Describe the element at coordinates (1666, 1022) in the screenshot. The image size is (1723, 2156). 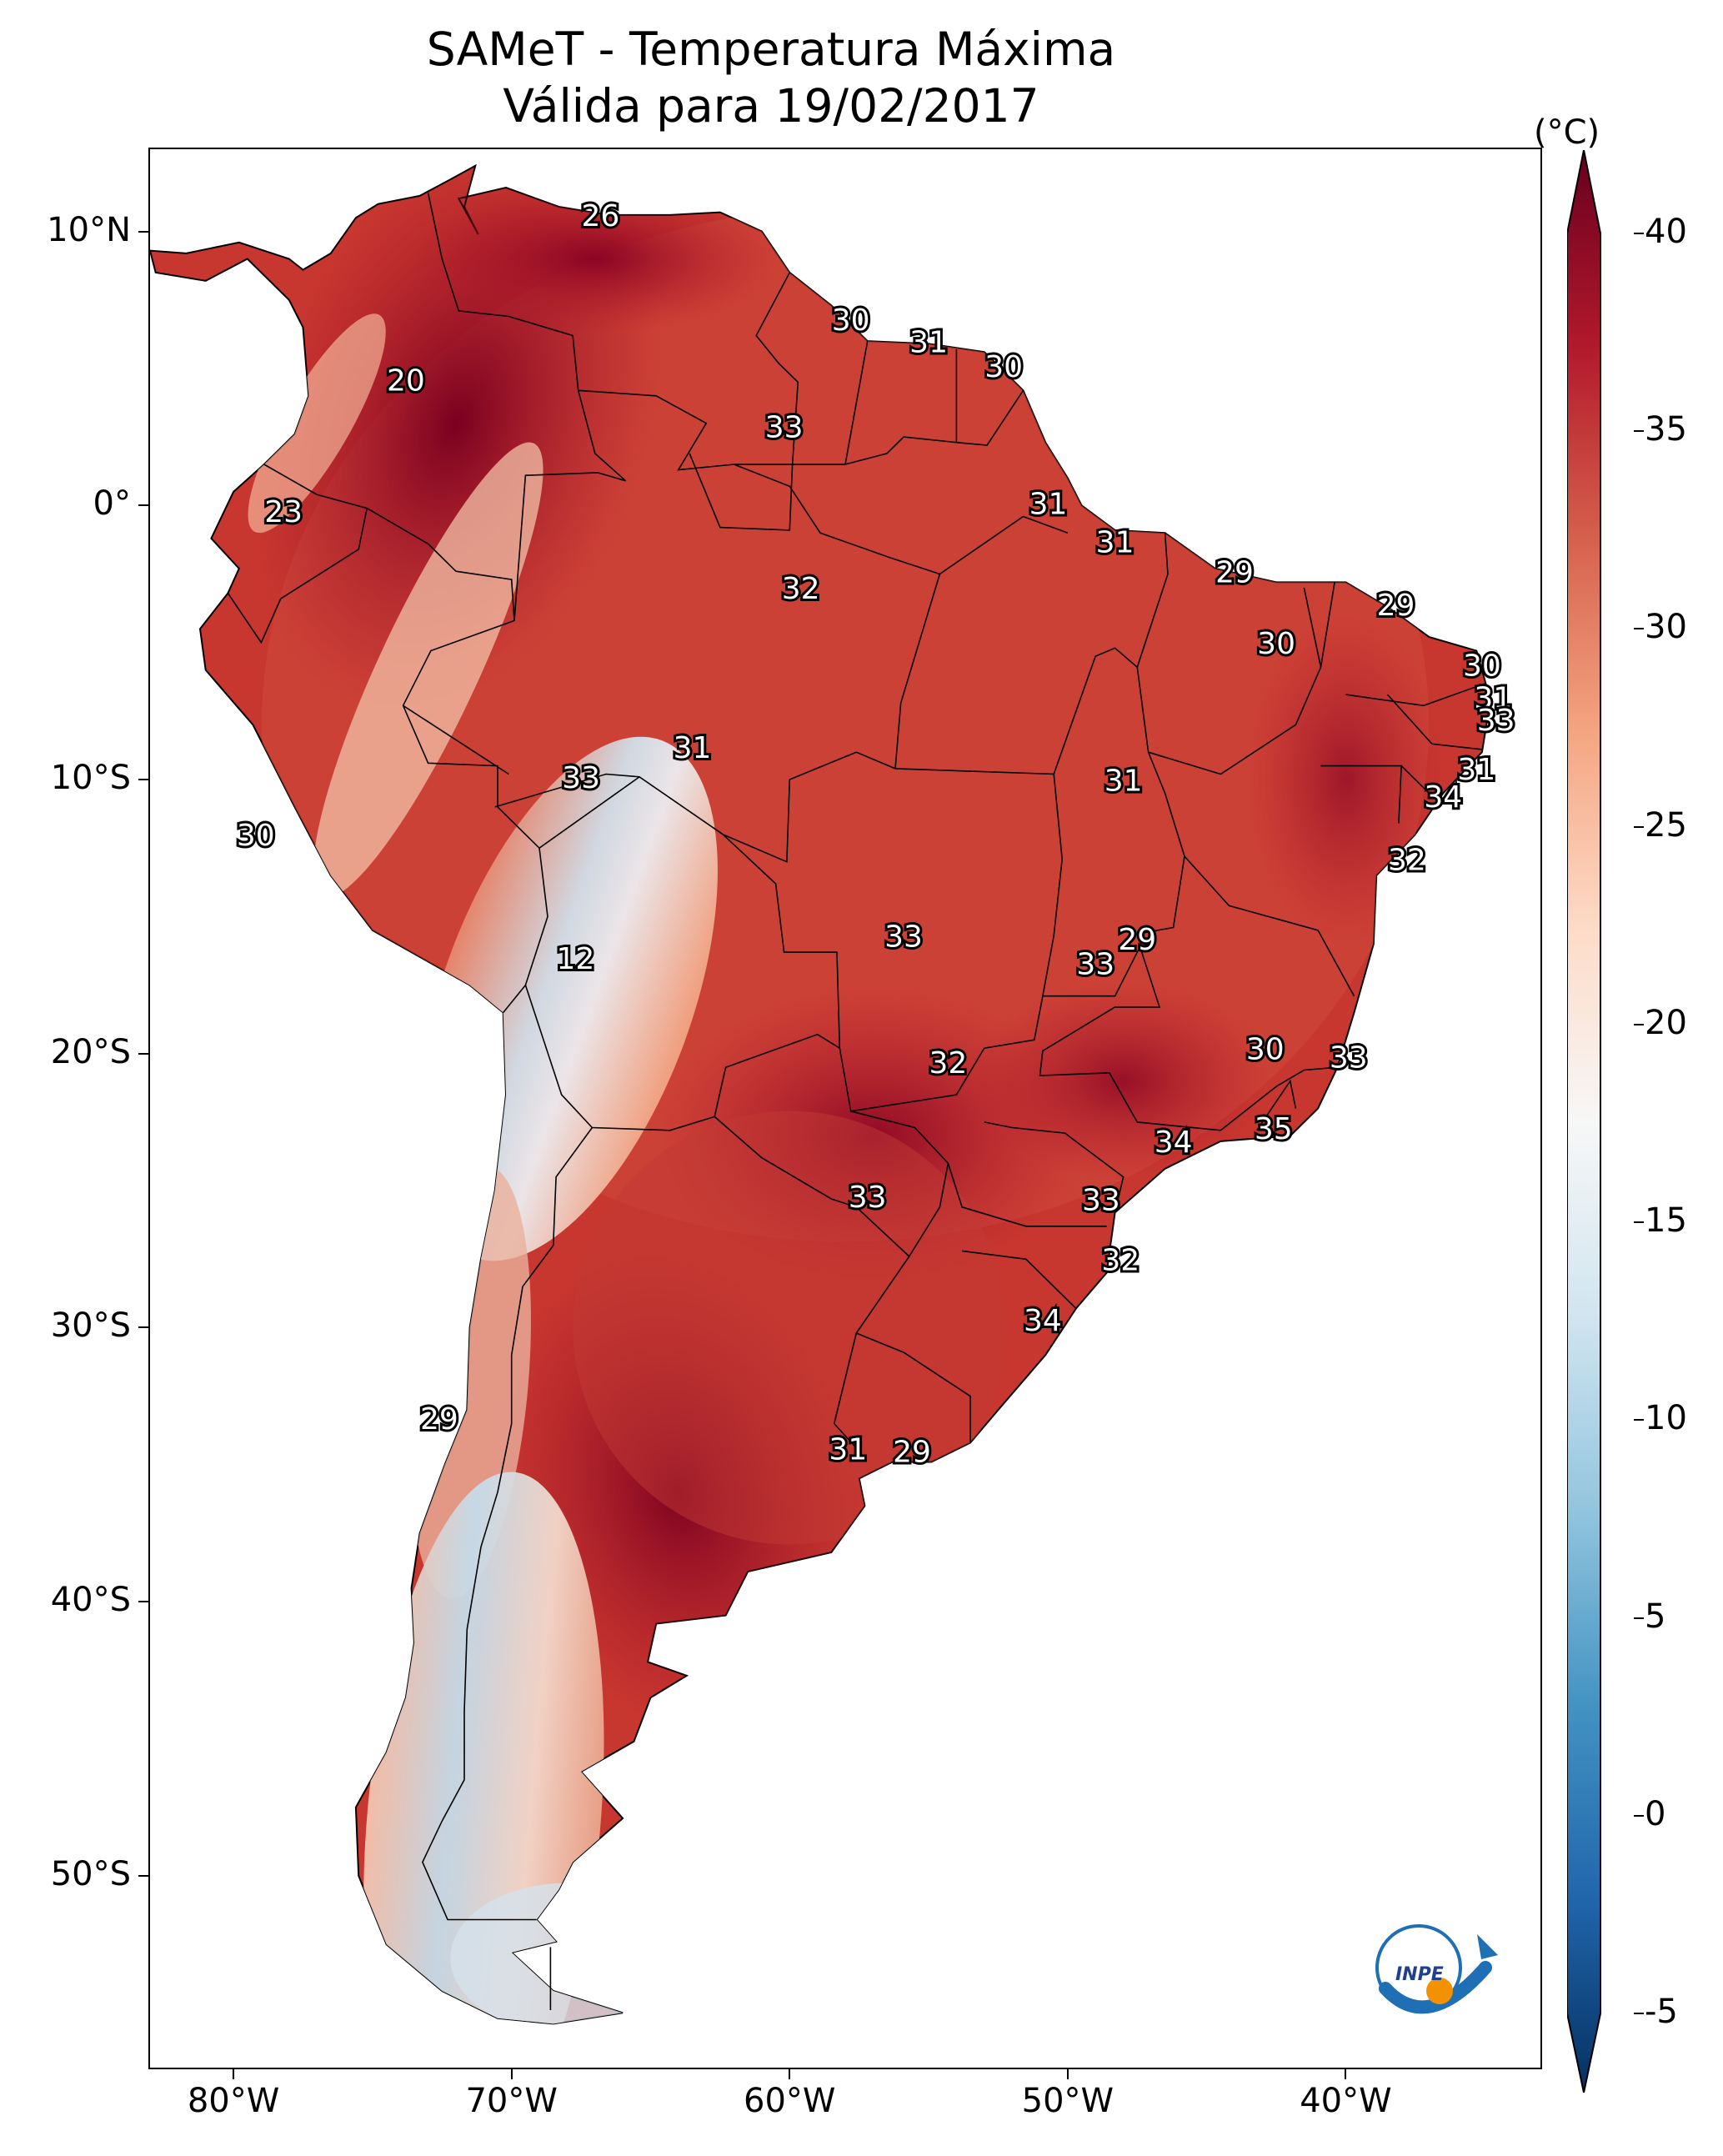
I see `colorbar-tick-label: 20` at that location.